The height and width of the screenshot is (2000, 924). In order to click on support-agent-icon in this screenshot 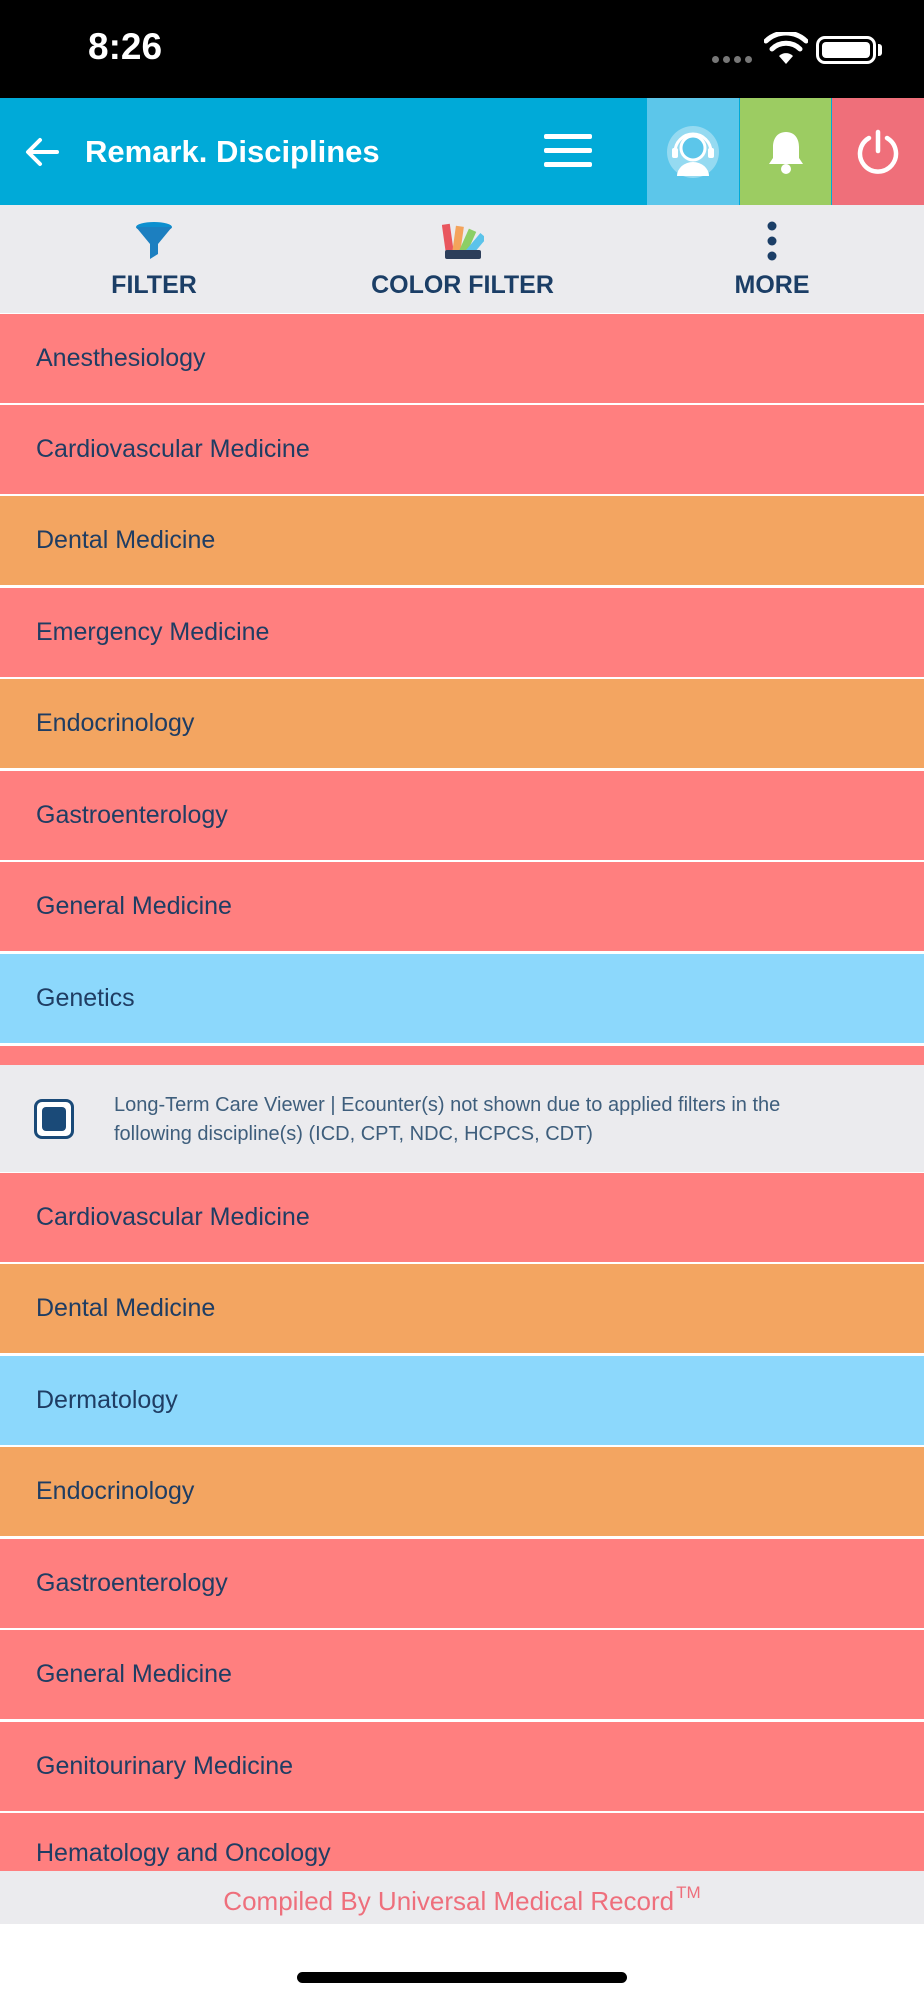, I will do `click(693, 151)`.